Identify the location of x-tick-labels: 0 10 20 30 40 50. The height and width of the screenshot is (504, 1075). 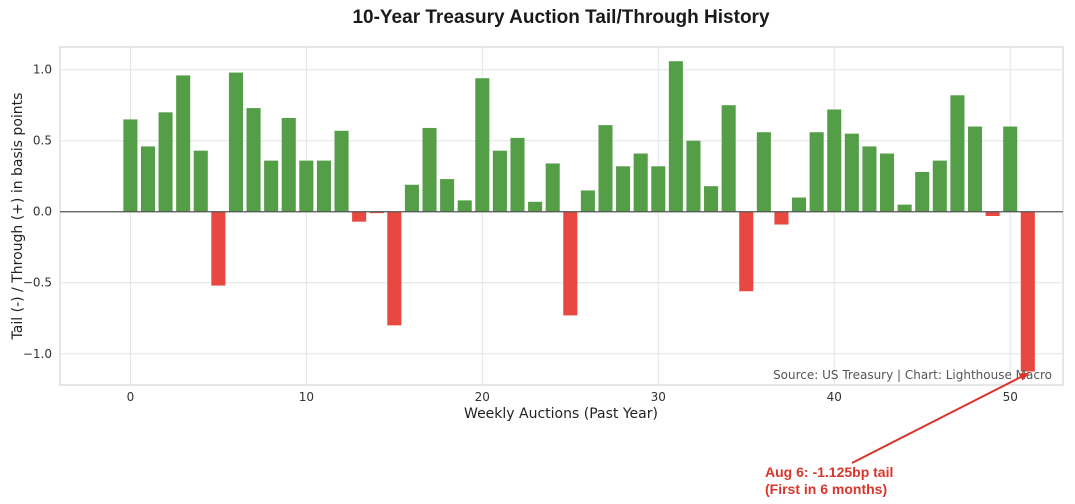
(572, 397).